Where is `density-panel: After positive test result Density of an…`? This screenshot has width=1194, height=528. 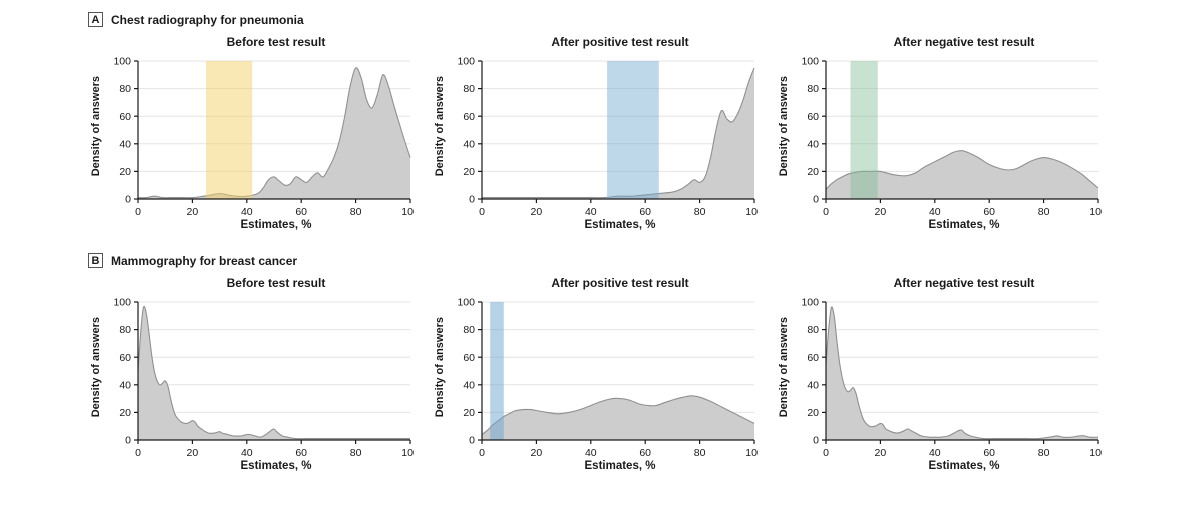 density-panel: After positive test result Density of an… is located at coordinates (595, 374).